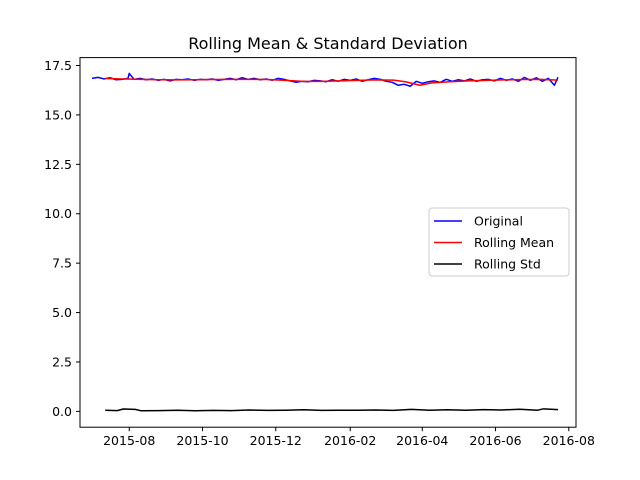  Describe the element at coordinates (62, 312) in the screenshot. I see `y-tick-label: 5.0` at that location.